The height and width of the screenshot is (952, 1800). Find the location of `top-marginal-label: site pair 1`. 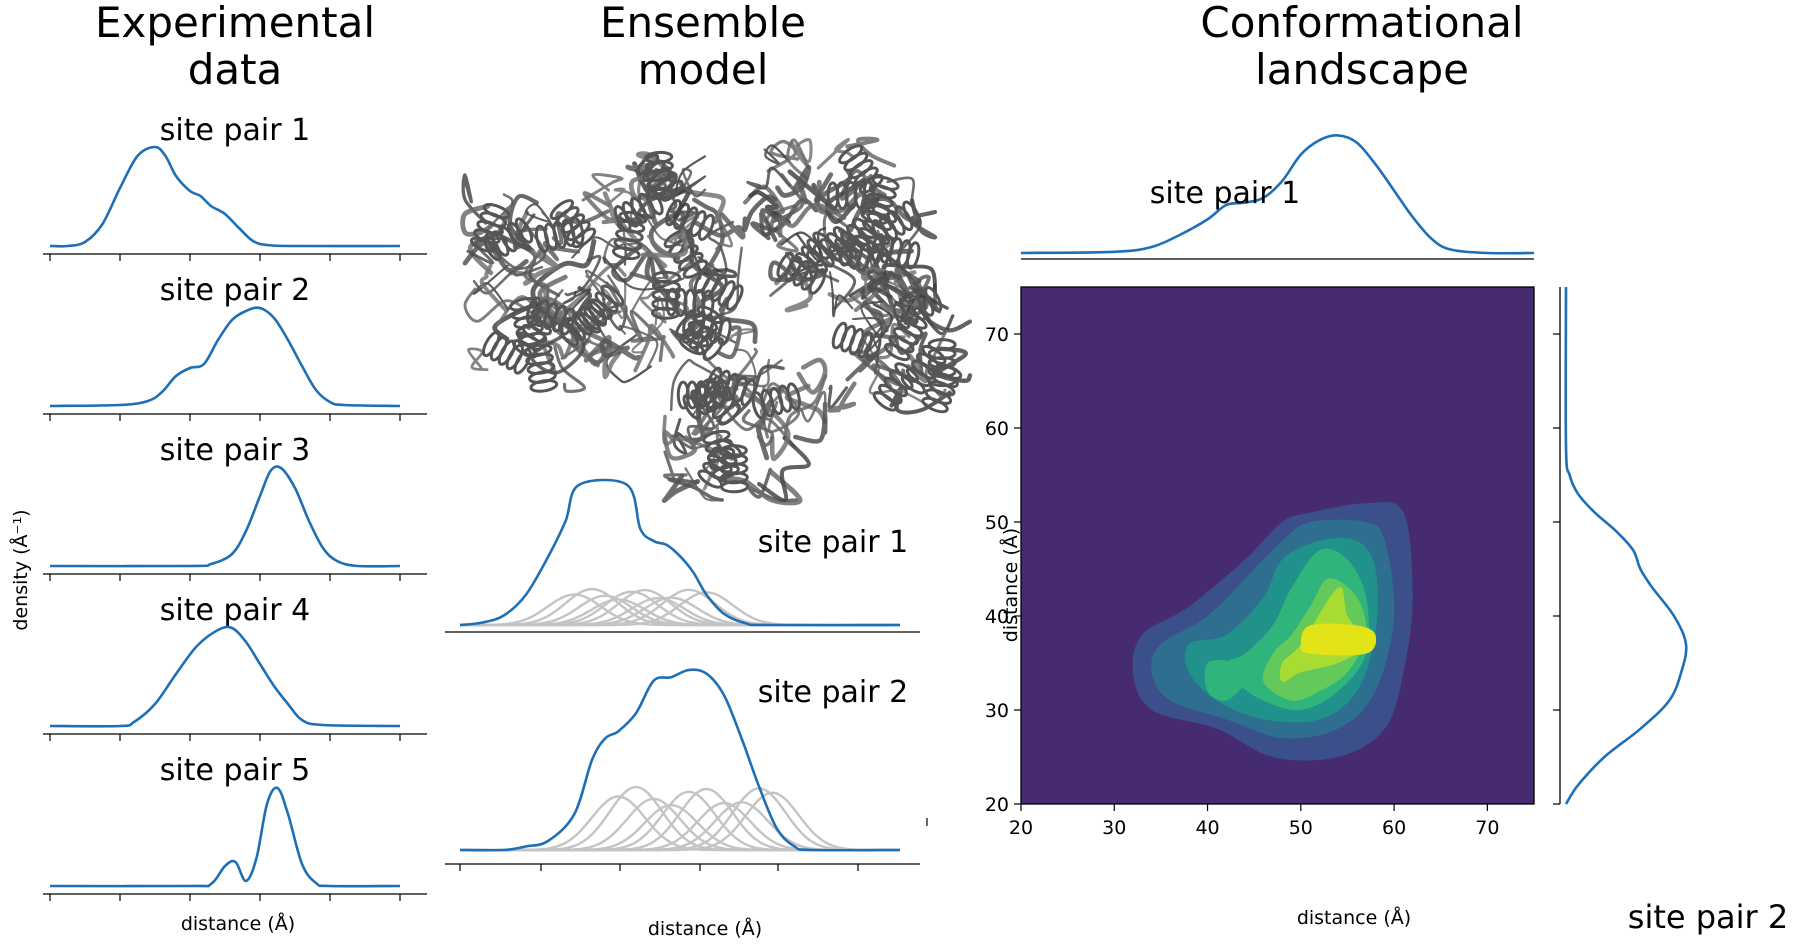

top-marginal-label: site pair 1 is located at coordinates (1225, 193).